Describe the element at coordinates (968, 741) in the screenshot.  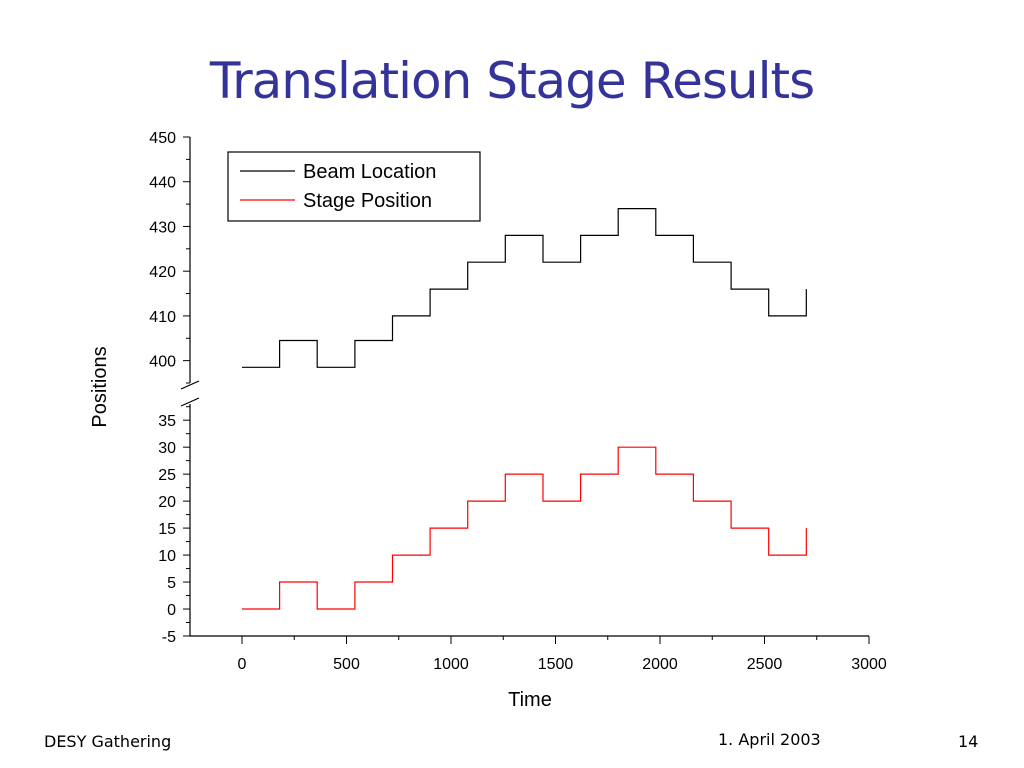
I see `page-number: 14` at that location.